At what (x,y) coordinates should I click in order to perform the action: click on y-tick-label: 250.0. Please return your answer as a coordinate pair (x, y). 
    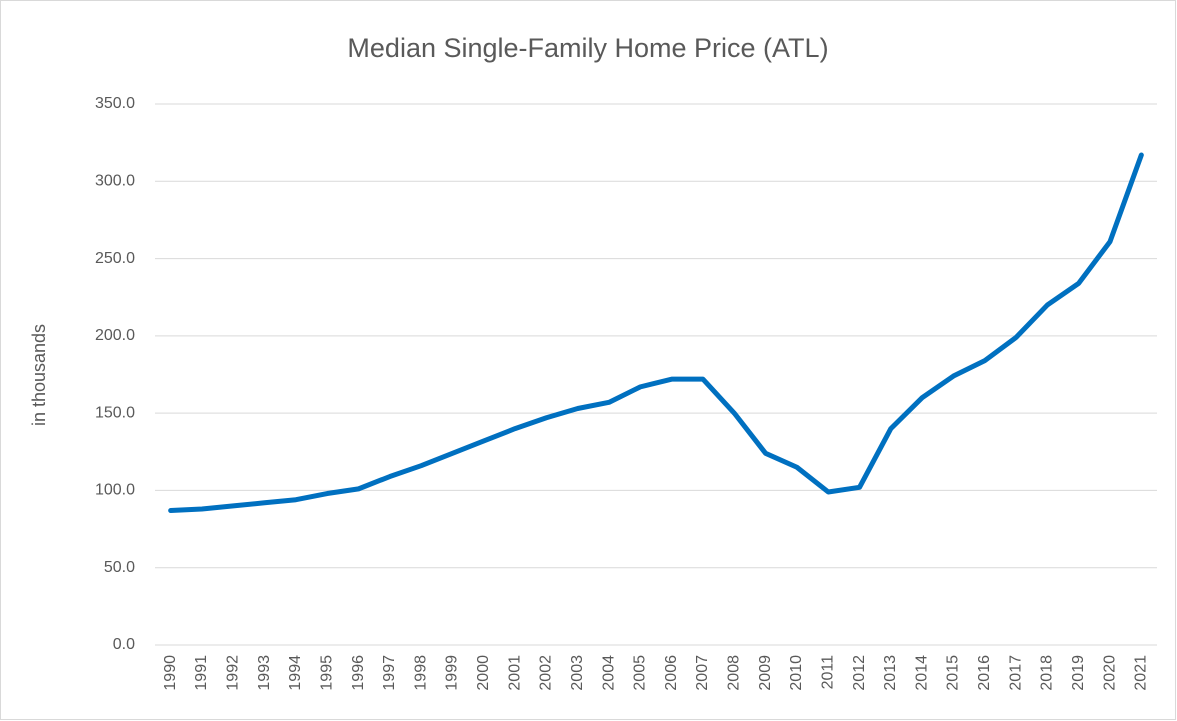
    Looking at the image, I should click on (115, 258).